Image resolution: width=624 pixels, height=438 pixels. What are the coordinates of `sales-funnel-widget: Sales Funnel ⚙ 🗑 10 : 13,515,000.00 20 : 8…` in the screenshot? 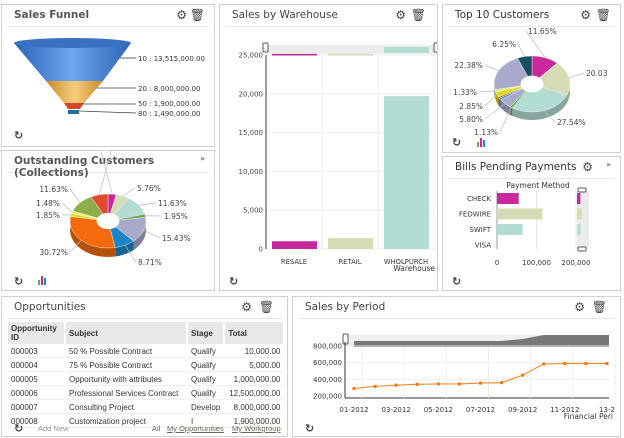 It's located at (108, 75).